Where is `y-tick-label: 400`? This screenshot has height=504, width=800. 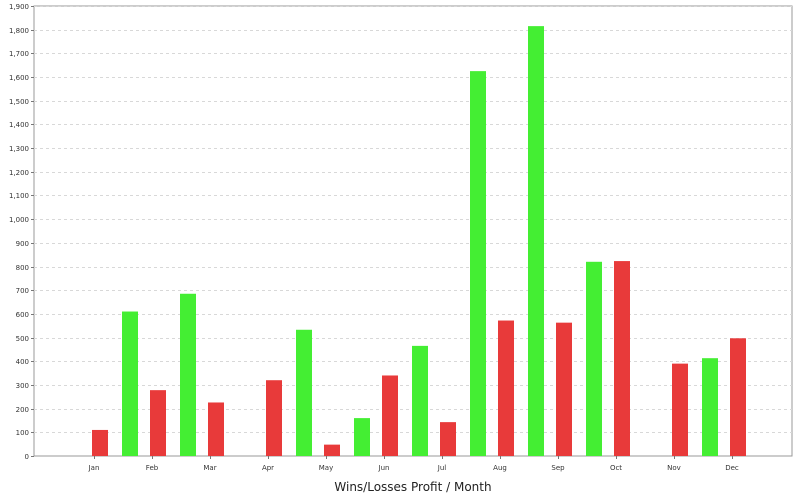
y-tick-label: 400 is located at coordinates (22, 362).